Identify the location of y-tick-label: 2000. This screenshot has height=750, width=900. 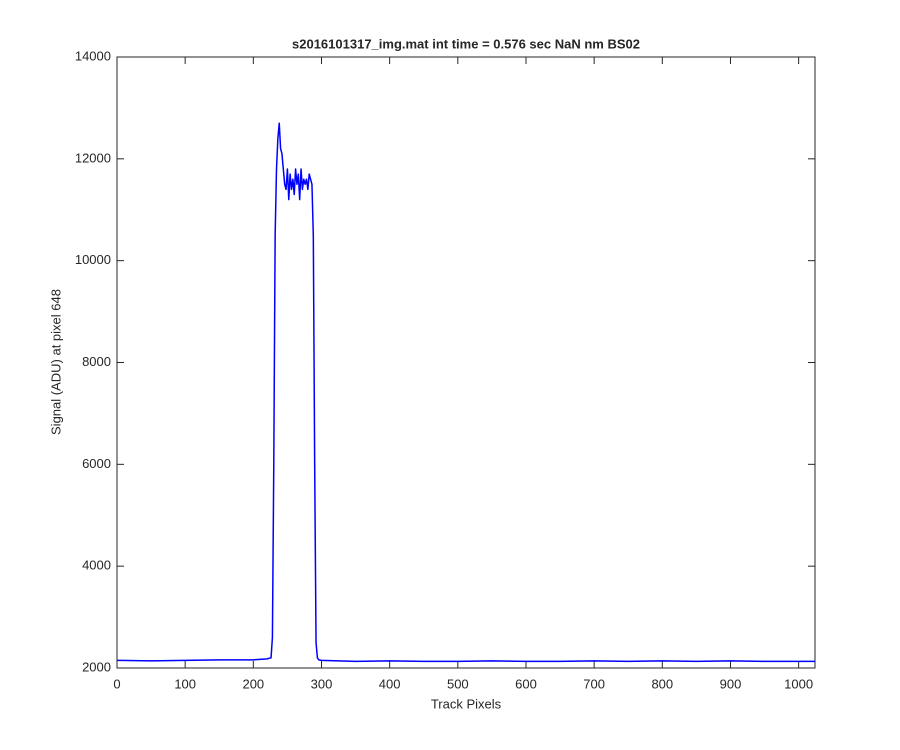
(96, 666).